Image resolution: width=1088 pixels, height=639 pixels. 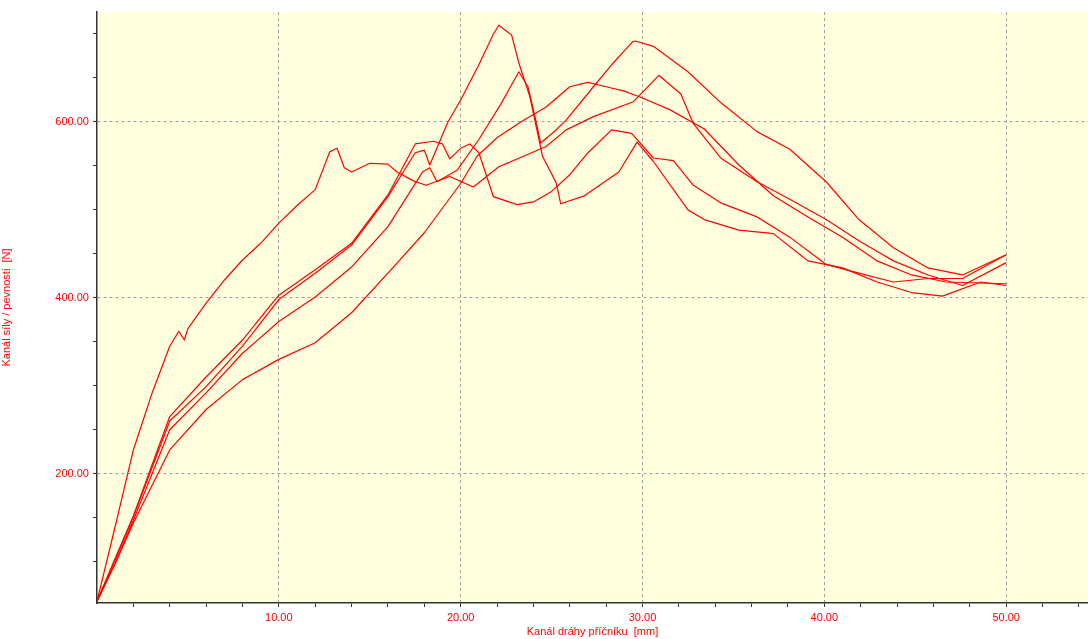 I want to click on x-tick-label: 40.00, so click(x=824, y=616).